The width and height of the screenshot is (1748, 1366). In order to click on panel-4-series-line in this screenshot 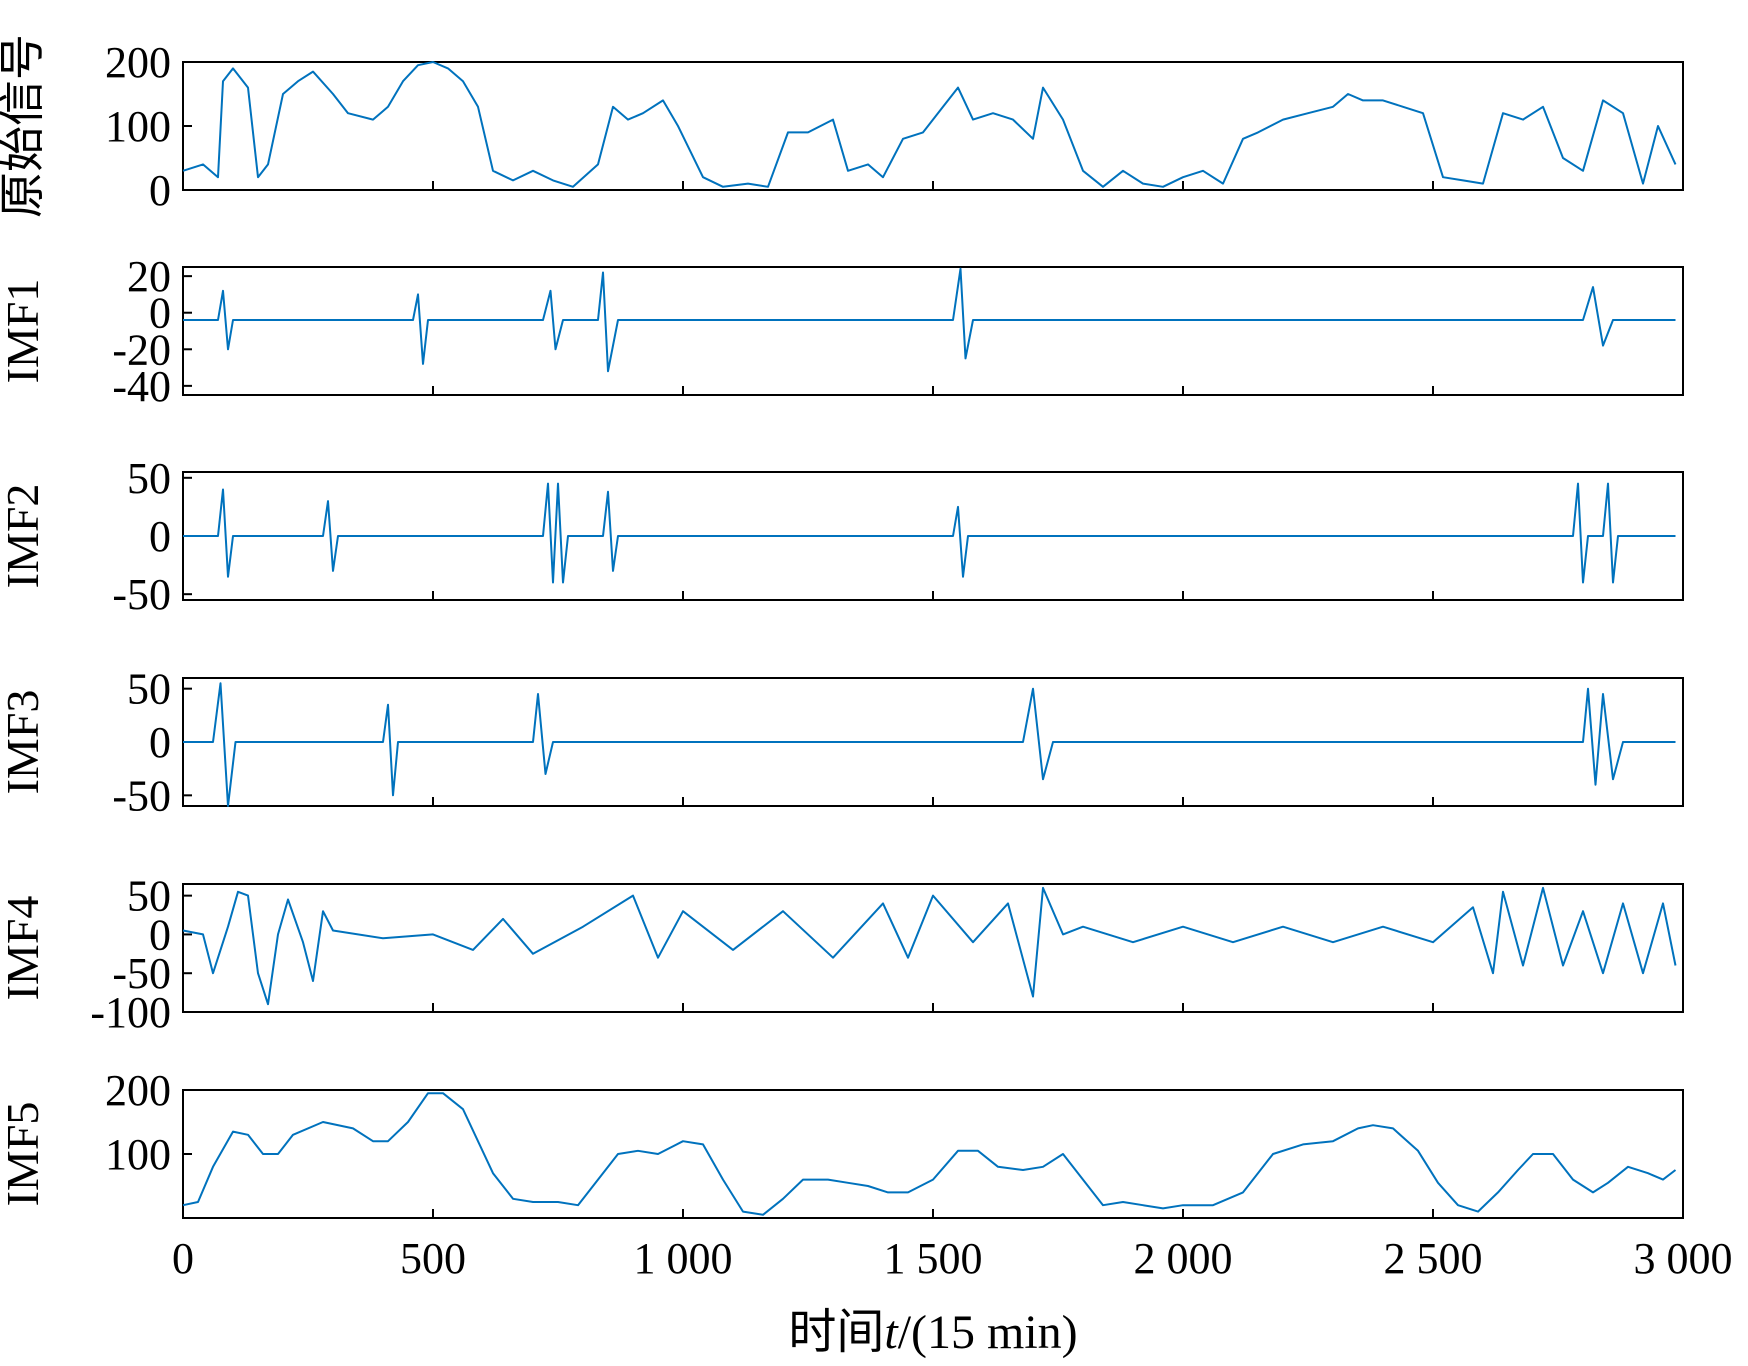, I will do `click(929, 744)`.